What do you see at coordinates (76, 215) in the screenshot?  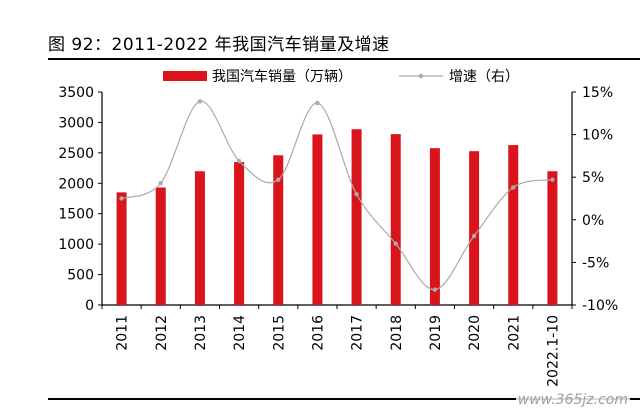 I see `left-axis-tick-label: 1500` at bounding box center [76, 215].